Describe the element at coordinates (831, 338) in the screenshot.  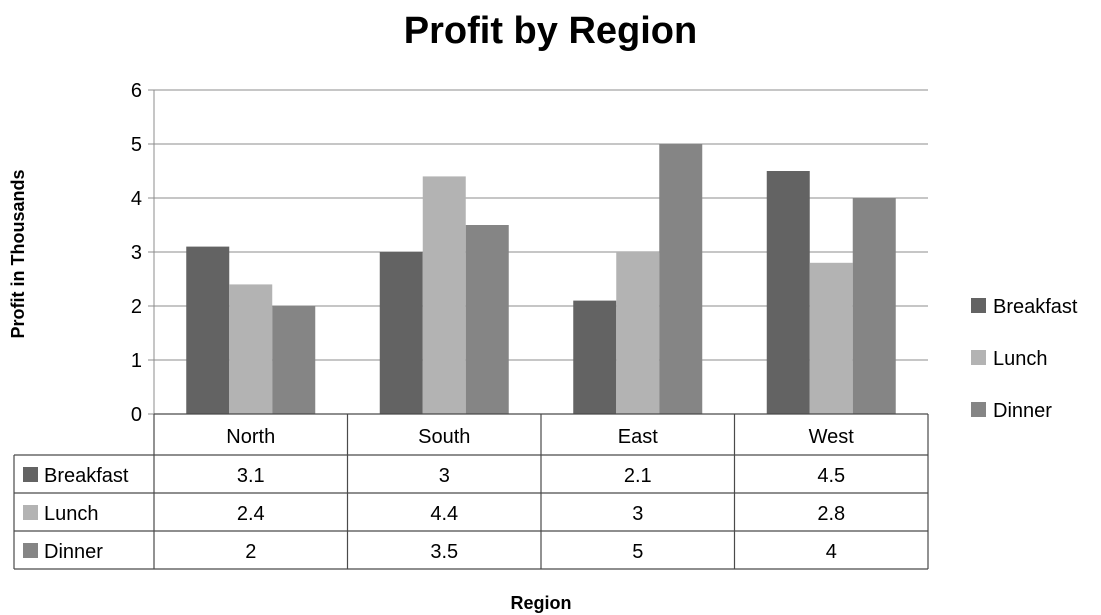
I see `bar-lunch-west` at that location.